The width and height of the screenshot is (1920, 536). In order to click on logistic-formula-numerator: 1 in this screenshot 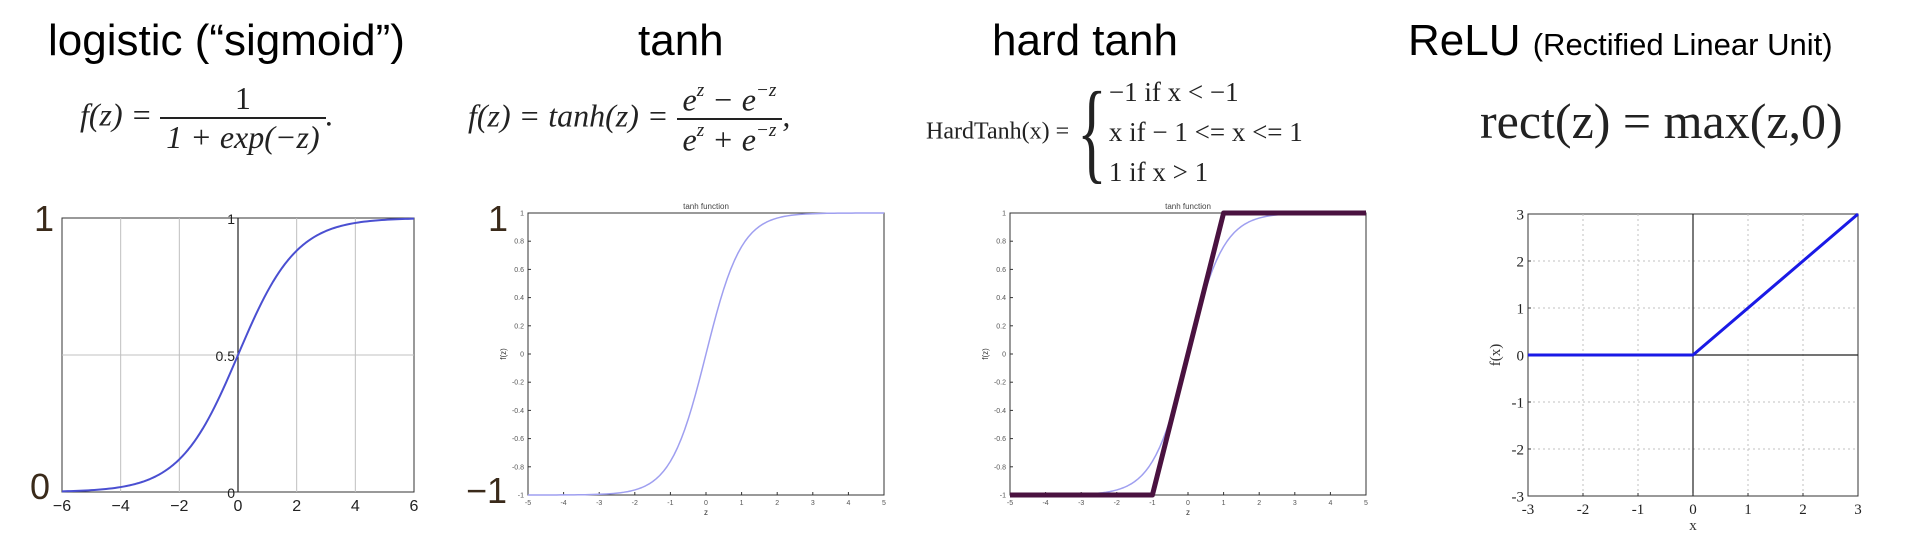, I will do `click(243, 99)`.